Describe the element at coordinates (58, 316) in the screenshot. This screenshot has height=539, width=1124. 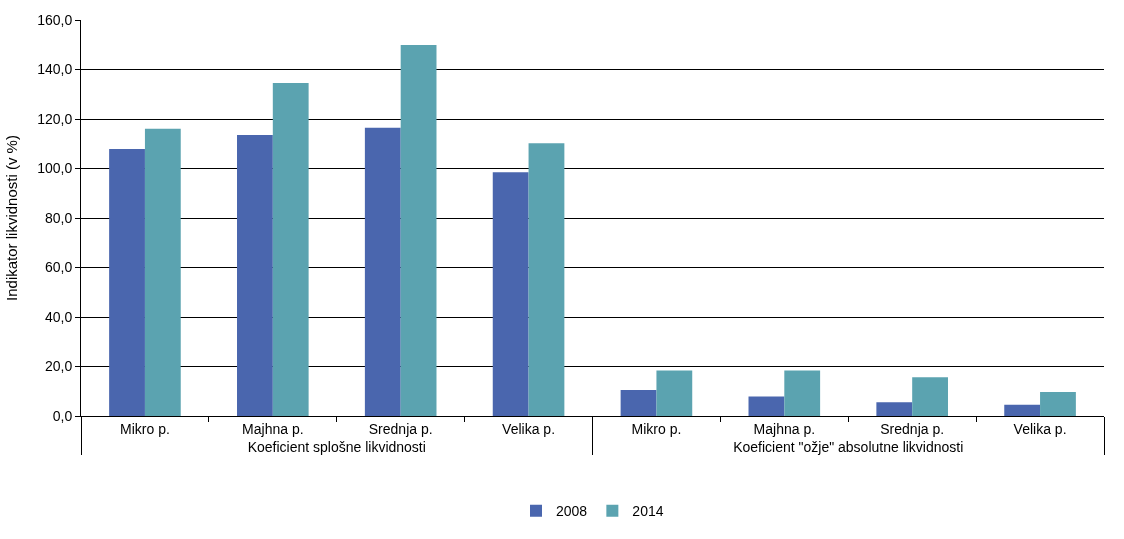
I see `y-tick-label: 40,0` at that location.